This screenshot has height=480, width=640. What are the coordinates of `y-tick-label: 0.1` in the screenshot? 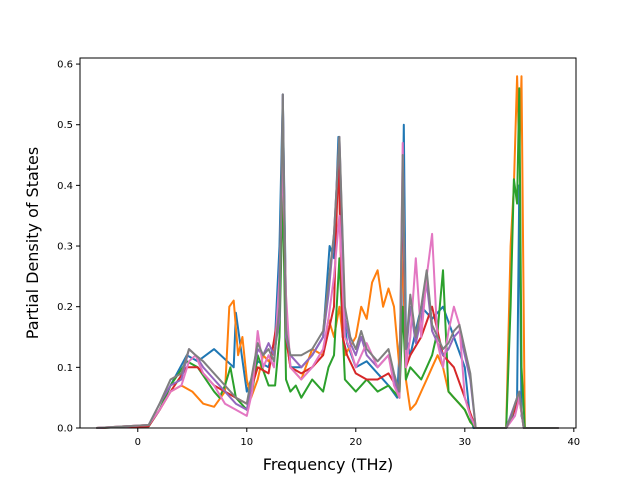 It's located at (65, 368).